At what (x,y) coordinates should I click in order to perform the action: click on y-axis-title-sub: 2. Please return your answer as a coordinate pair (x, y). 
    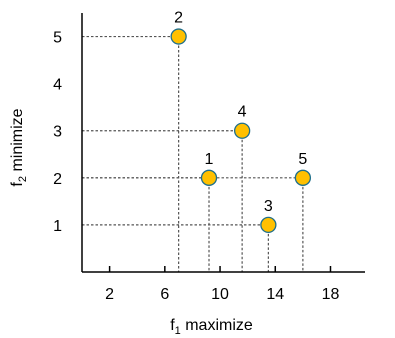
    Looking at the image, I should click on (23, 179).